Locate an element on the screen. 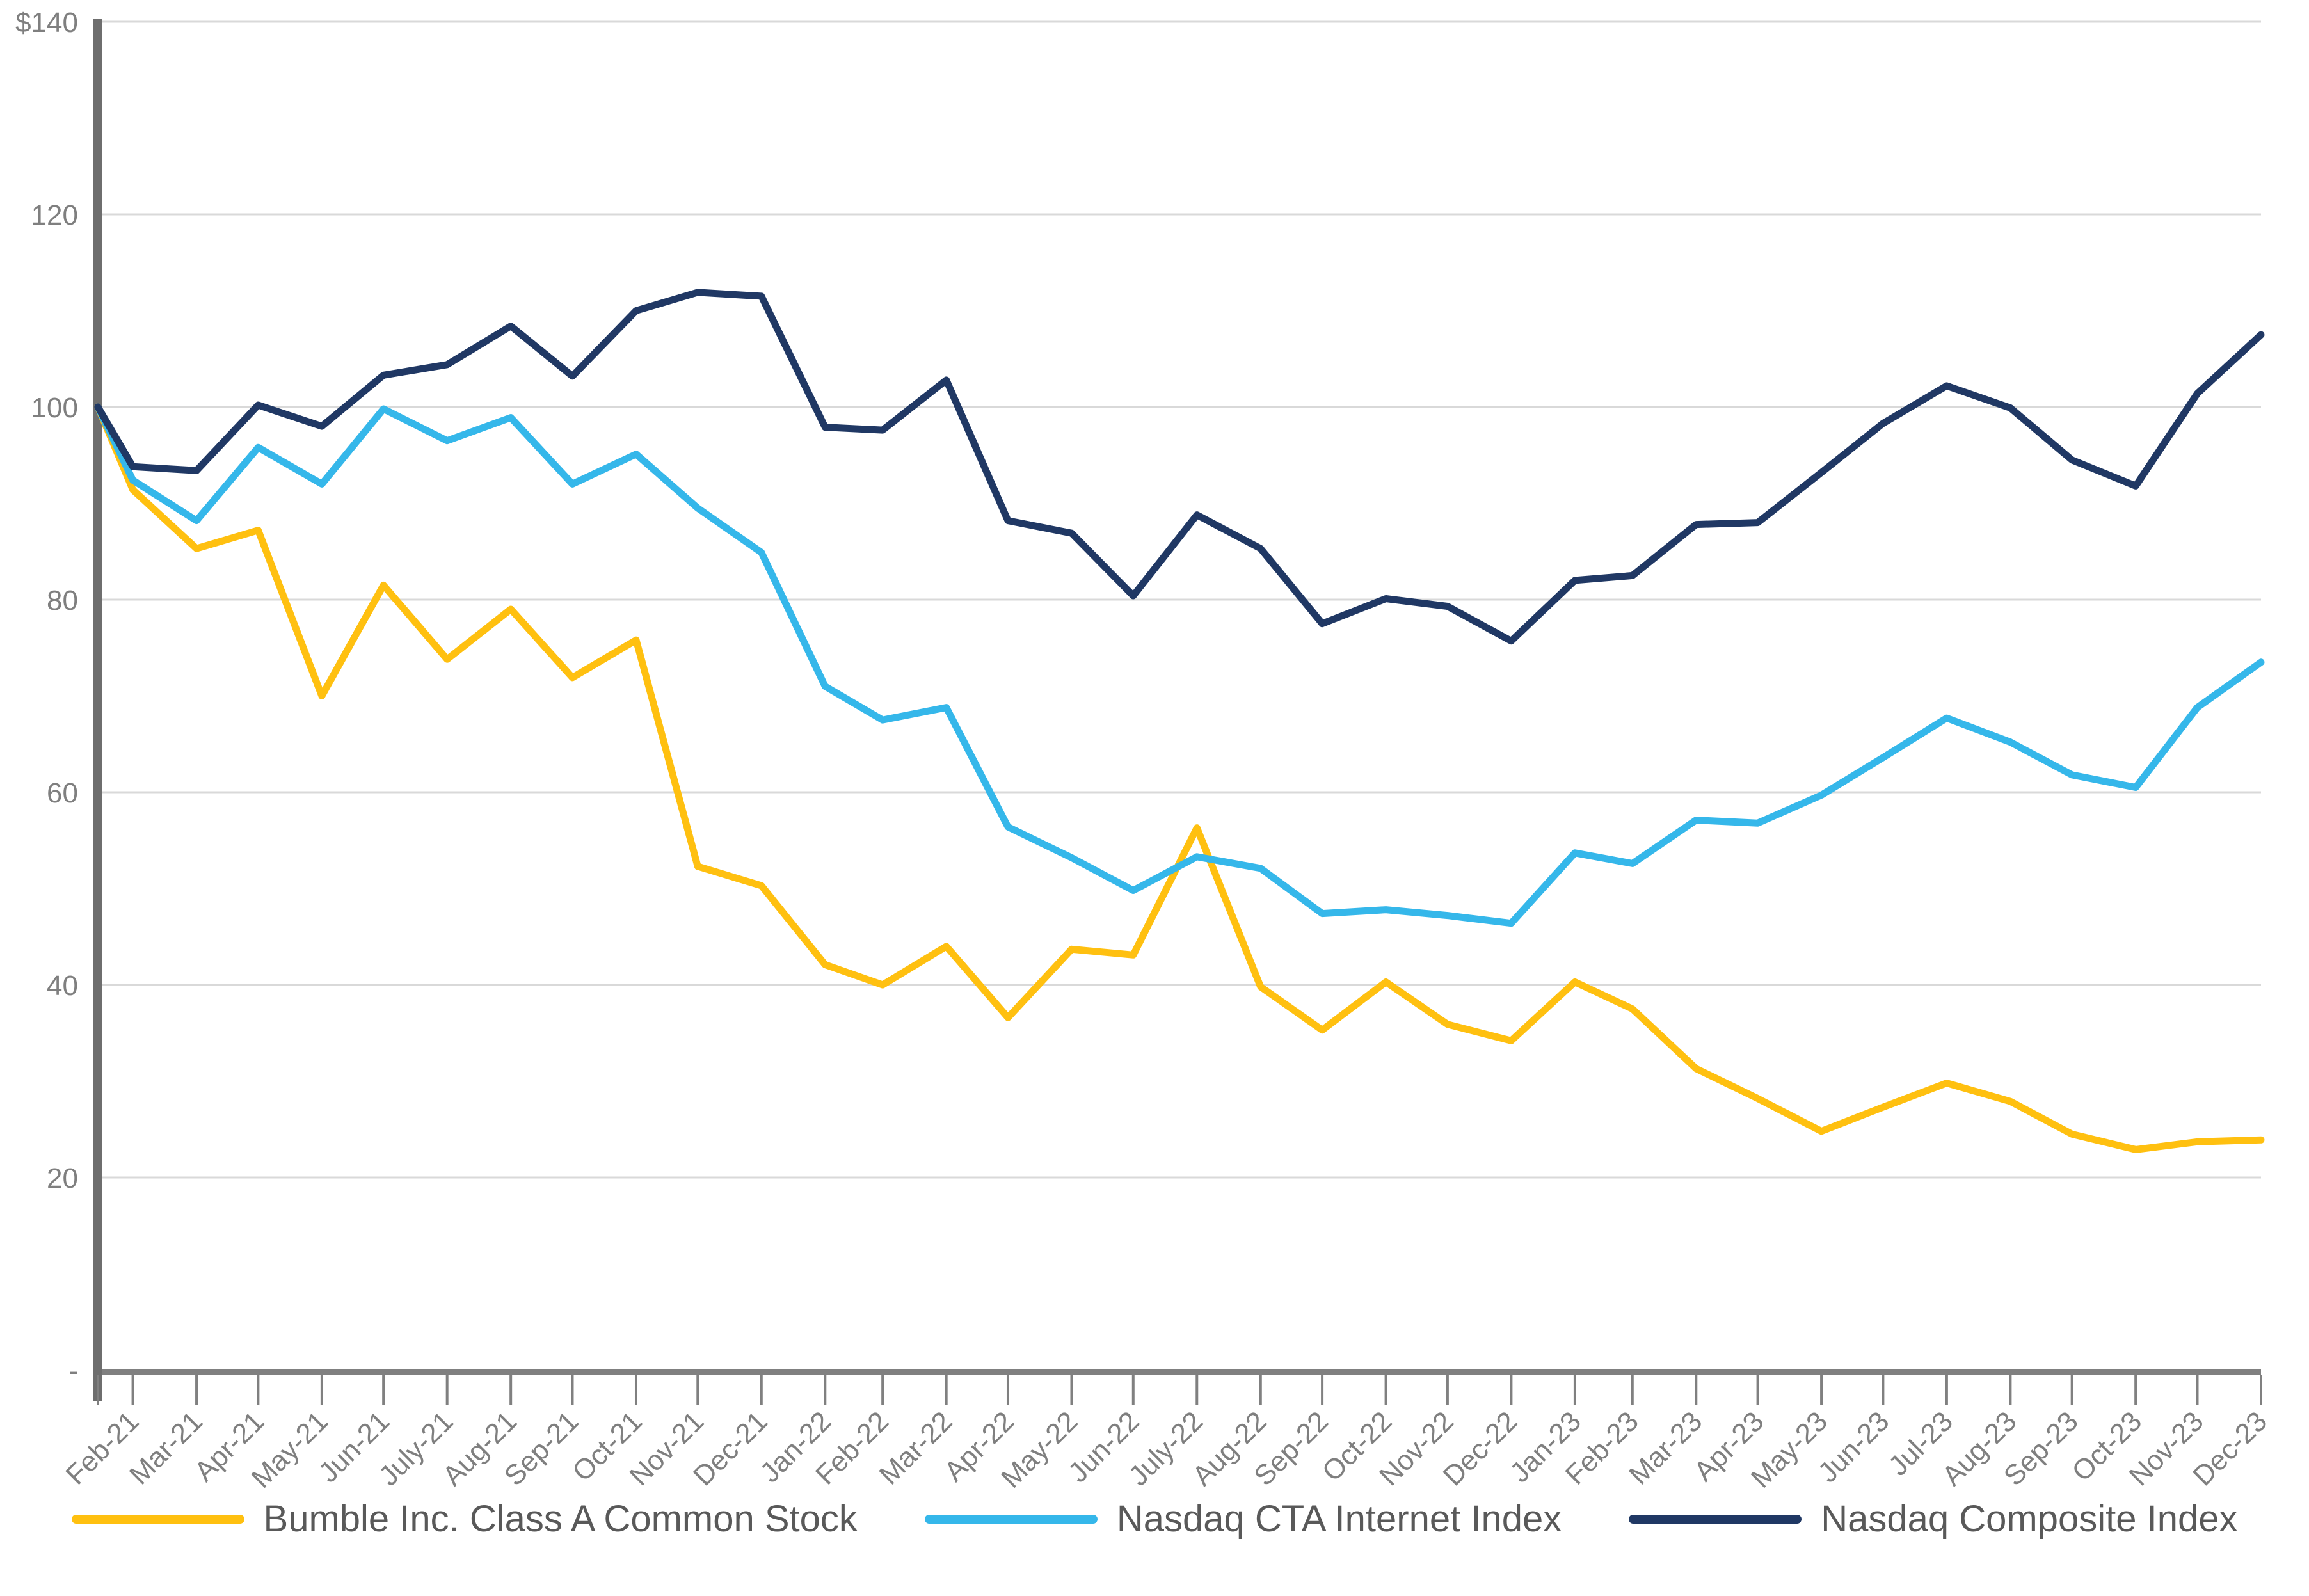 This screenshot has width=2309, height=1596. y-axis-label-100: 100 is located at coordinates (55, 408).